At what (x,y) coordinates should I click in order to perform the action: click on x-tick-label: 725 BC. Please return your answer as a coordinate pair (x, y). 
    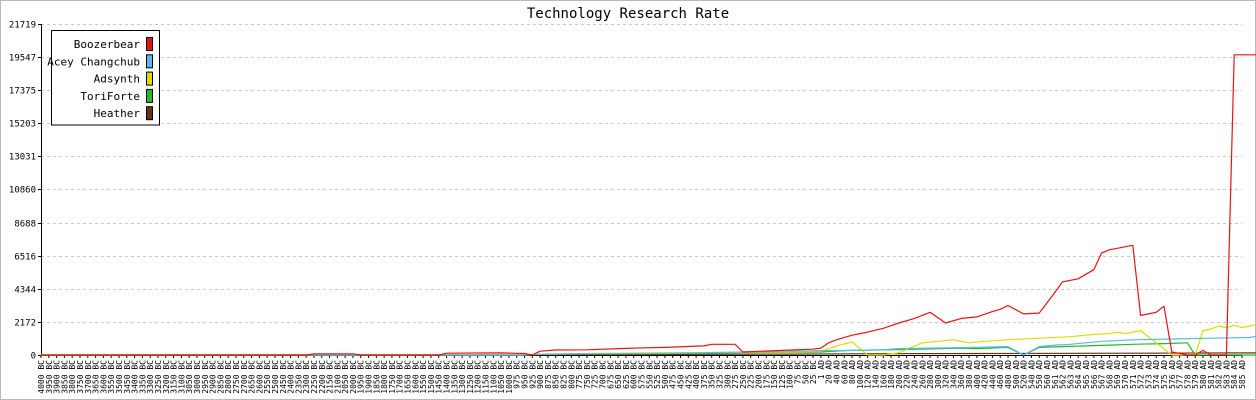
    Looking at the image, I should click on (595, 374).